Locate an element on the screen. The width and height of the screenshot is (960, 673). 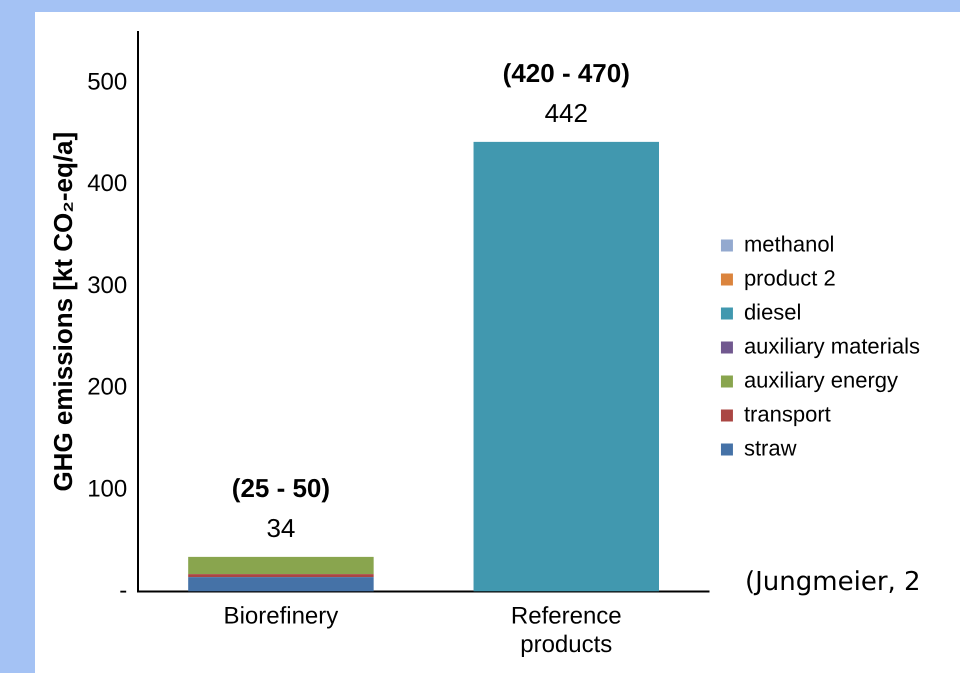
legend-label: diesel is located at coordinates (773, 312).